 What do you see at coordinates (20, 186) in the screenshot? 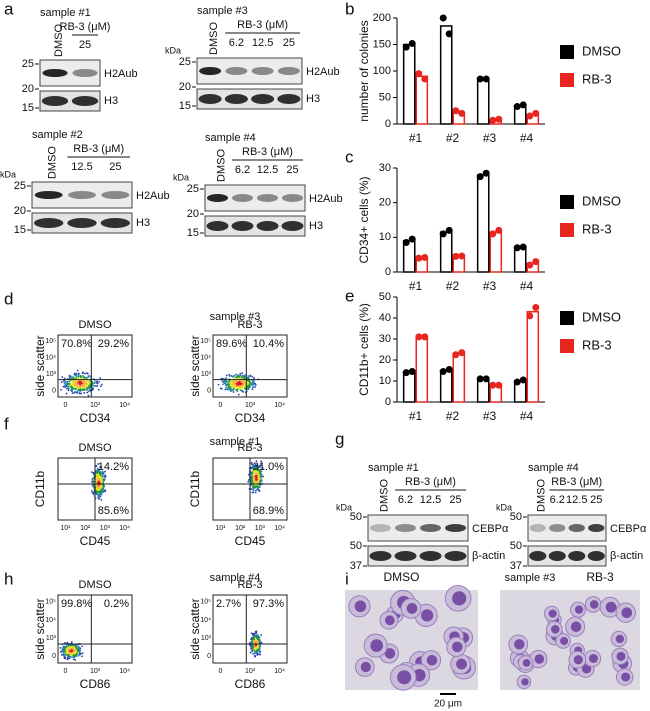
I see `marker-label: 25` at bounding box center [20, 186].